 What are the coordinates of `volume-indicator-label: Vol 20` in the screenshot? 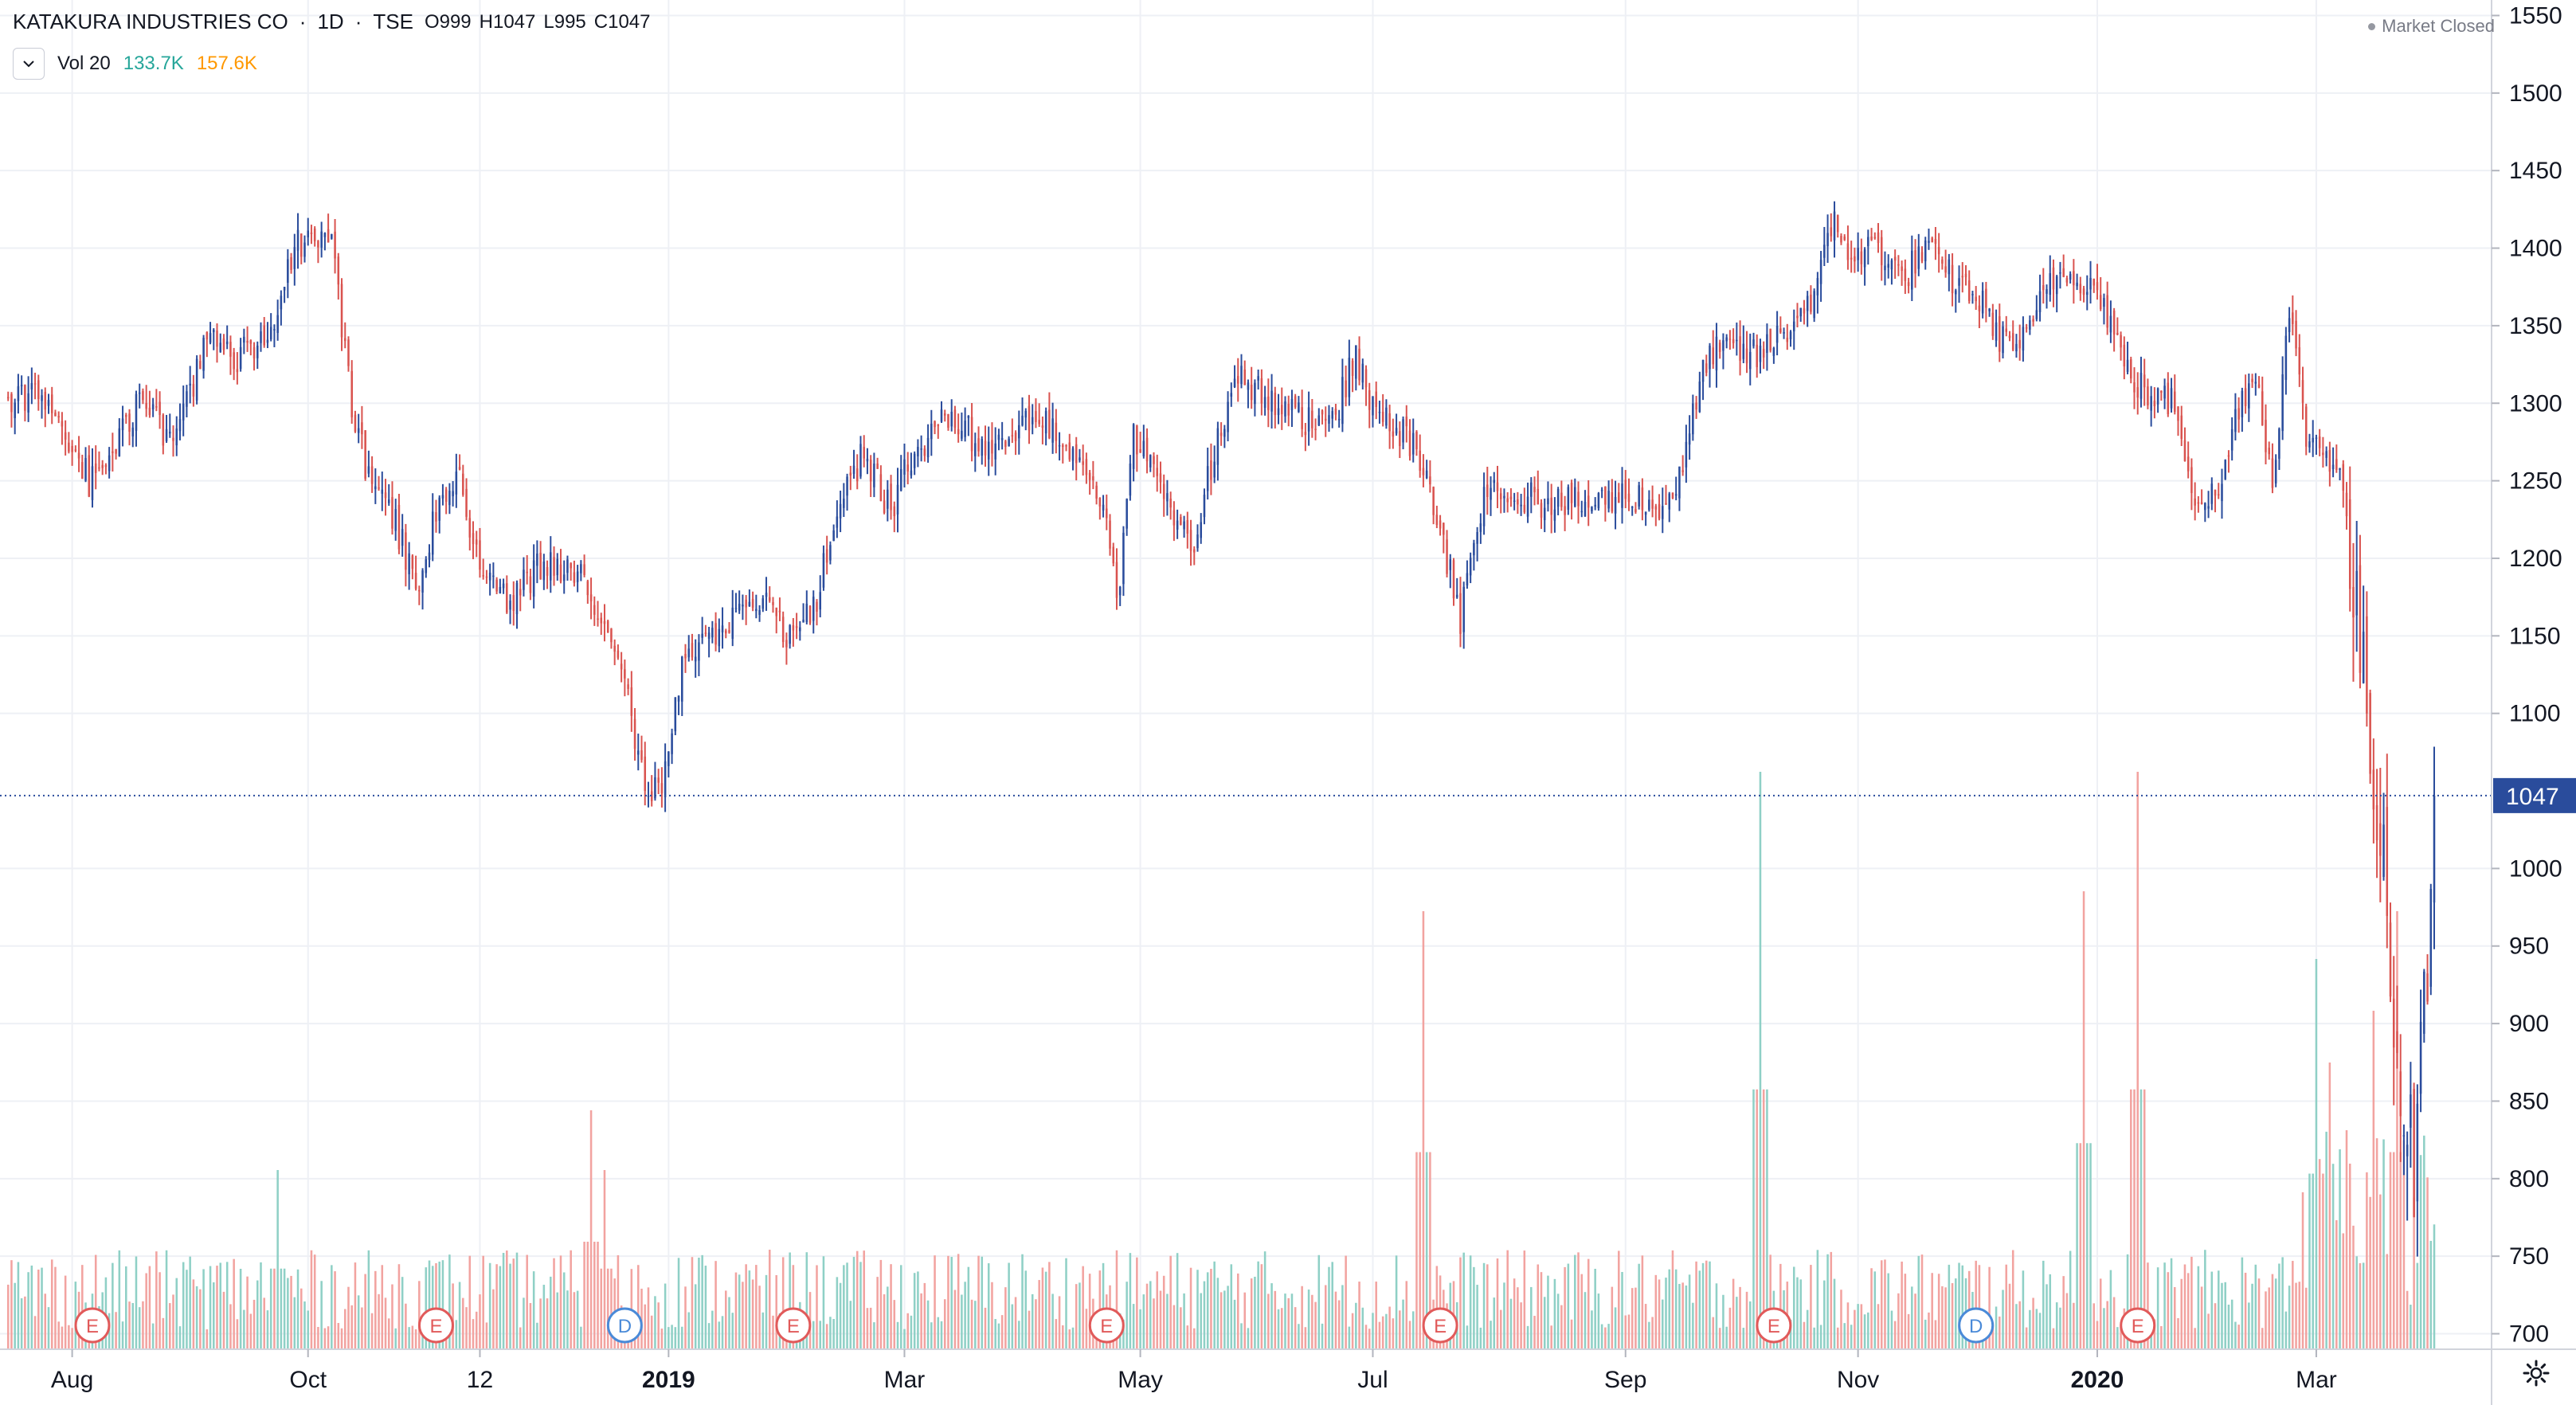 It's located at (84, 63).